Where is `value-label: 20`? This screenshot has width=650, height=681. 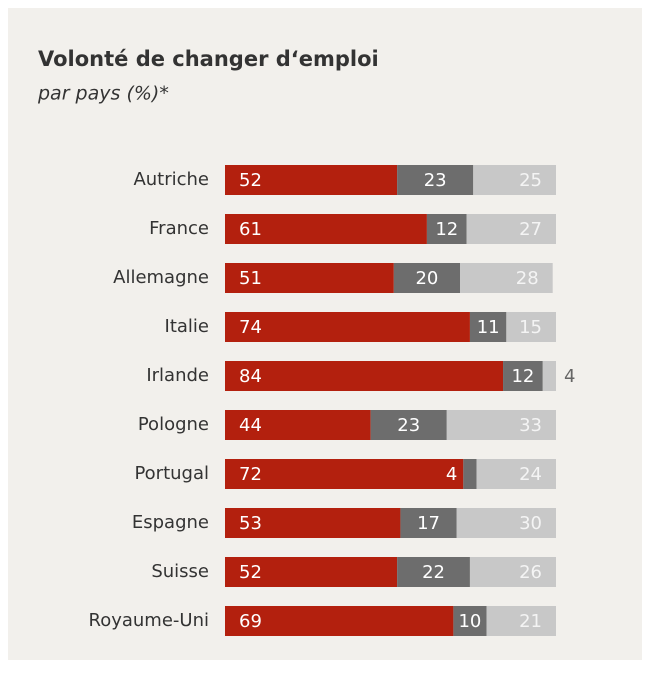 value-label: 20 is located at coordinates (426, 278).